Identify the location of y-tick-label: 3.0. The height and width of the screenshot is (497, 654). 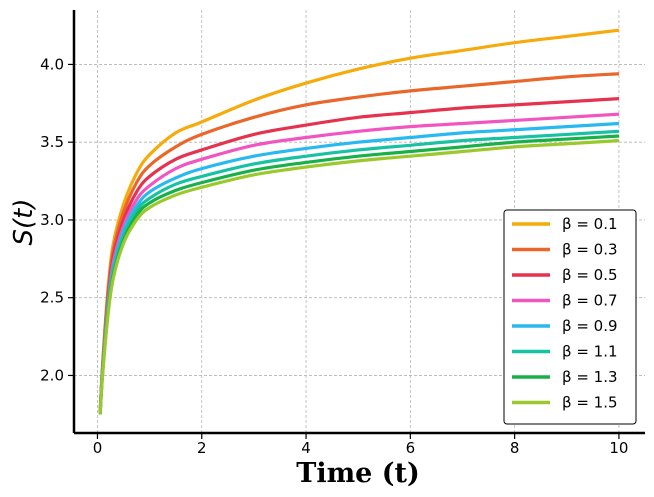
(52, 220).